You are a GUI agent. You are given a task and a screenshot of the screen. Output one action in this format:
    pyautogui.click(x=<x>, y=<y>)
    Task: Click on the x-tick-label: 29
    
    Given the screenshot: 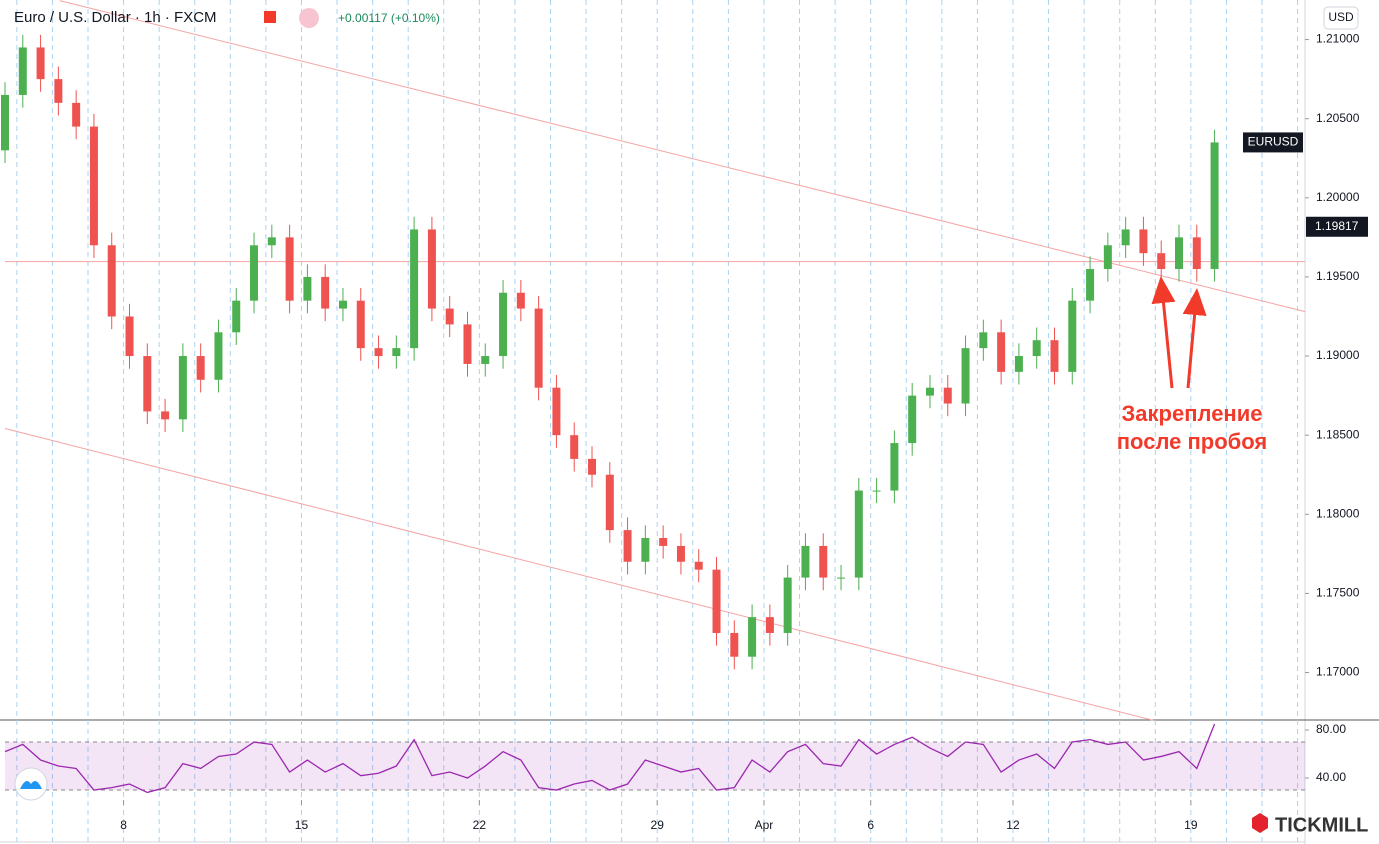 What is the action you would take?
    pyautogui.click(x=658, y=825)
    